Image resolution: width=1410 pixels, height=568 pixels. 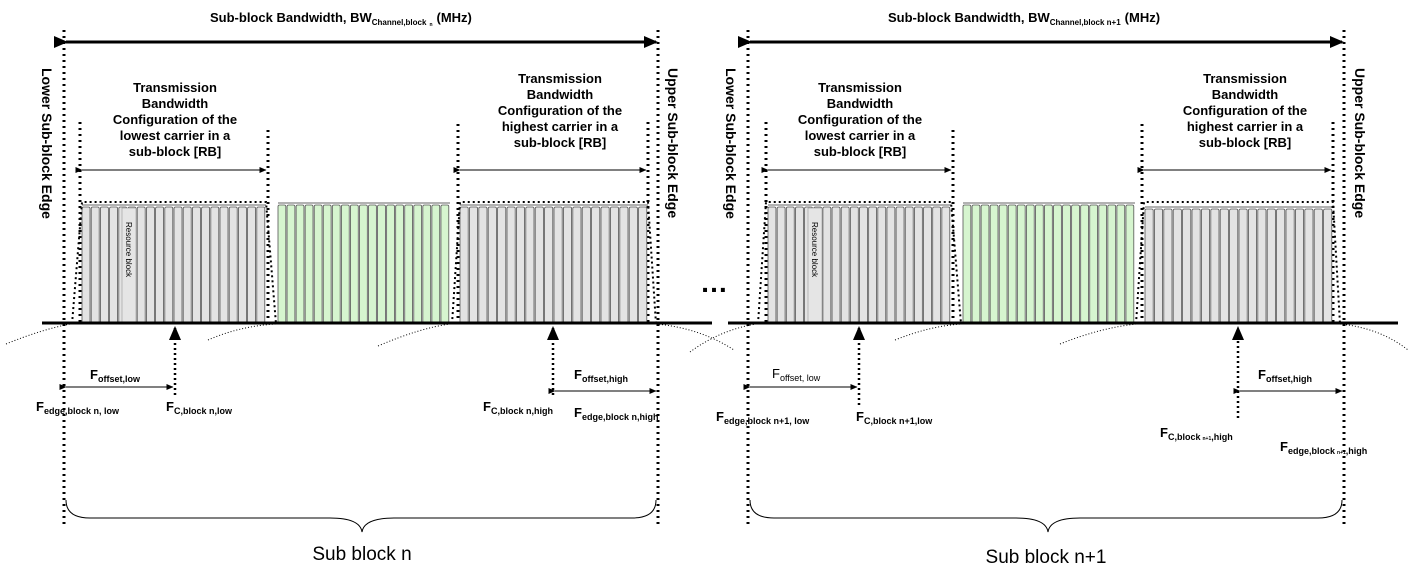 I want to click on fc-low-label: FC,block n+1,low, so click(x=894, y=417).